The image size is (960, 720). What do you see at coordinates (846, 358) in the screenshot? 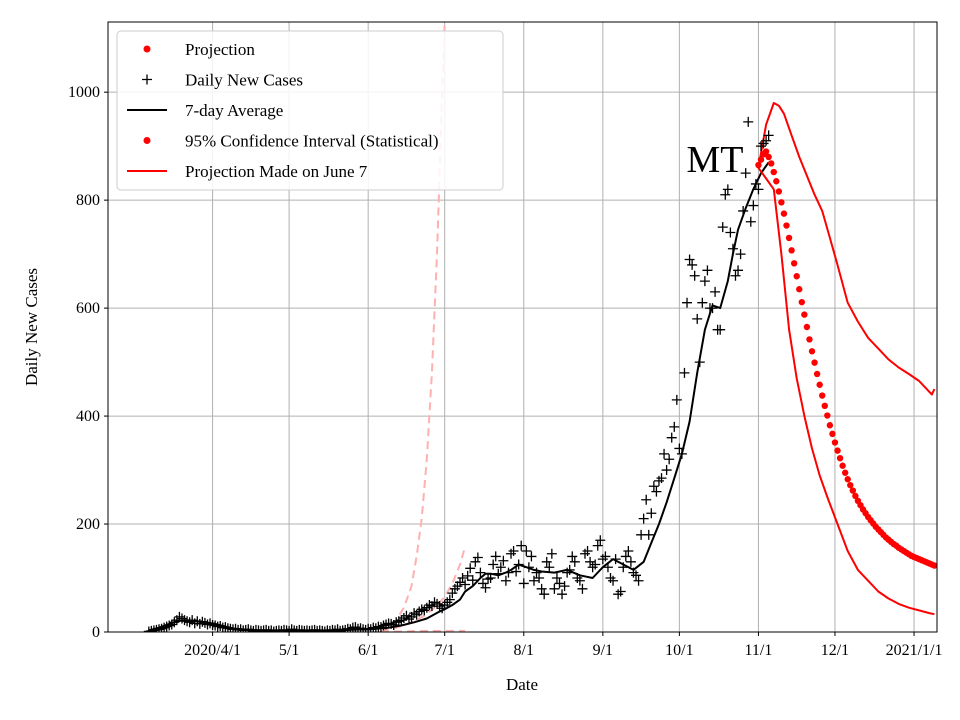
I see `series-projection` at bounding box center [846, 358].